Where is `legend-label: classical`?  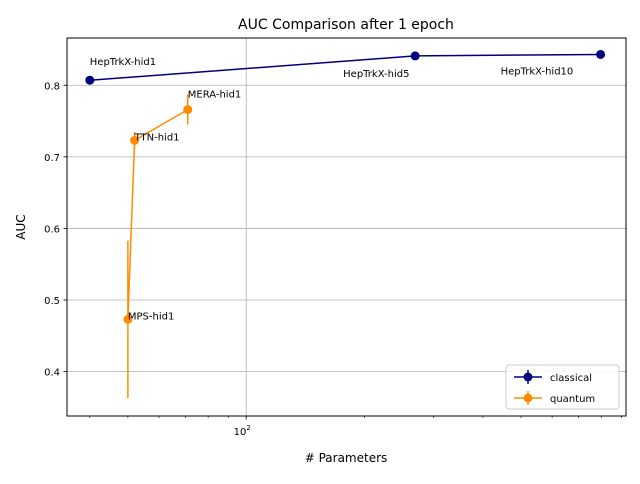 legend-label: classical is located at coordinates (571, 378).